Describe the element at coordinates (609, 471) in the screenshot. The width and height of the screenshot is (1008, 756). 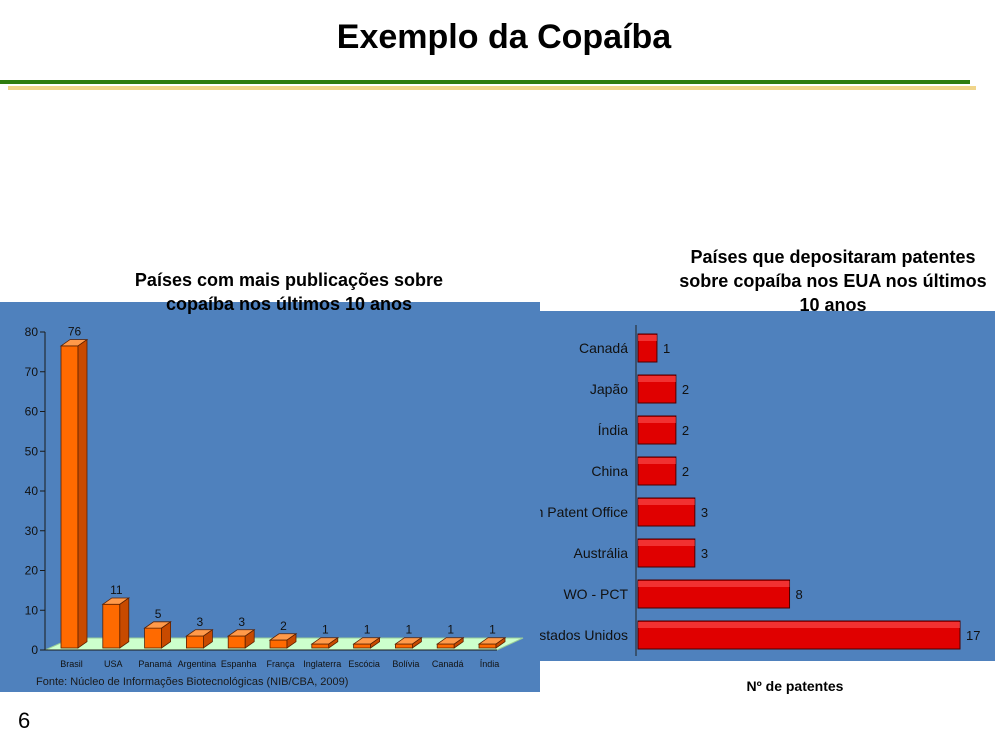
I see `category-label: China` at that location.